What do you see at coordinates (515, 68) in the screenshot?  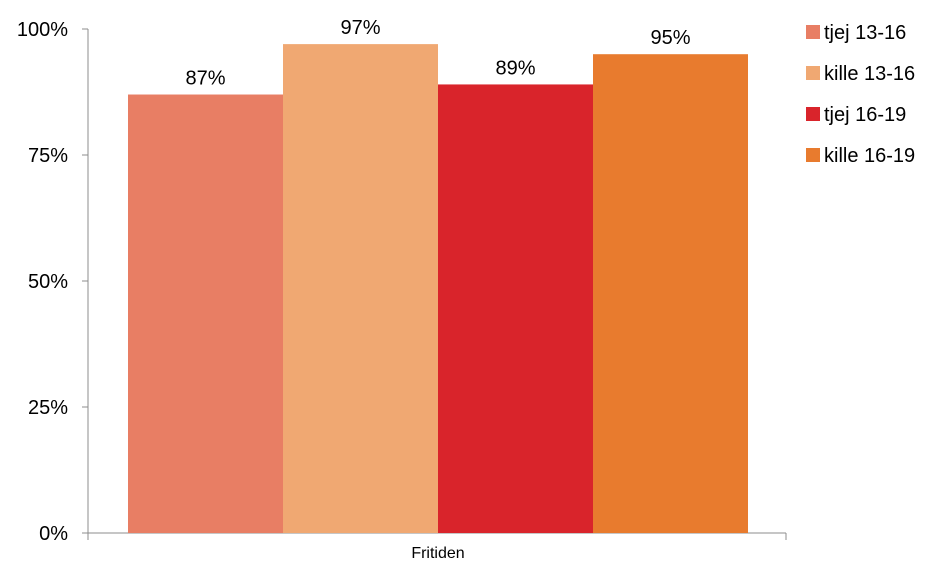 I see `bar-value-label: 89%` at bounding box center [515, 68].